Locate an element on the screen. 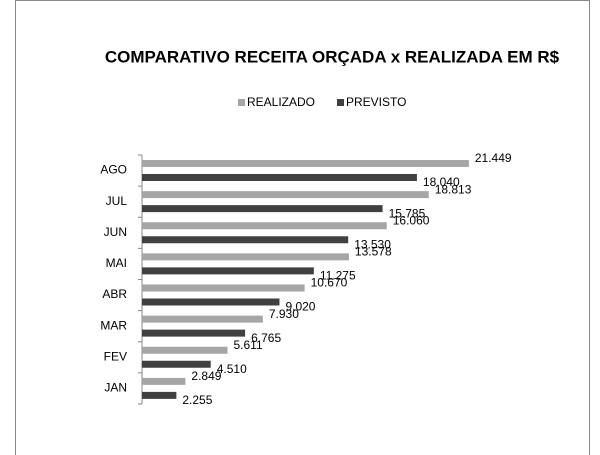  value-label: 2.255 is located at coordinates (197, 400).